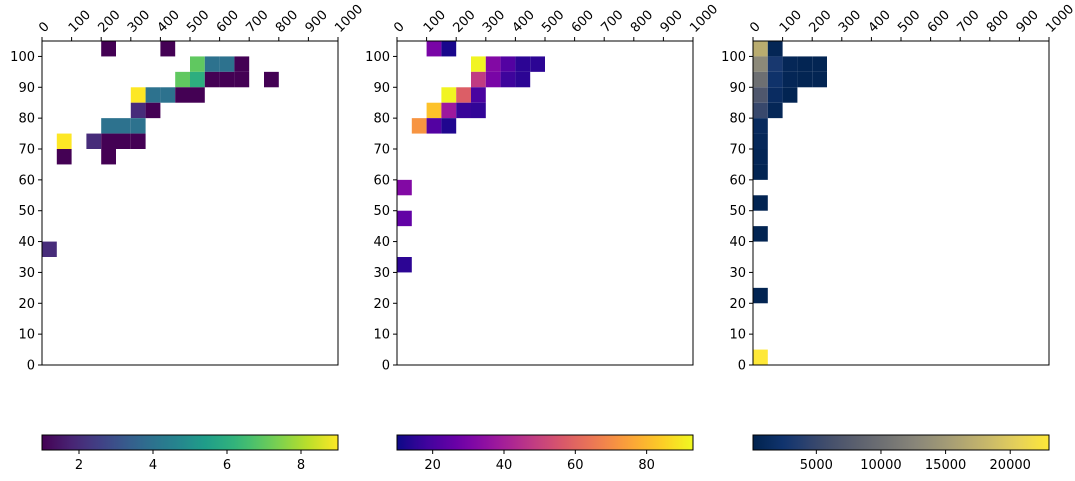 The image size is (1075, 481). I want to click on y-tick-label: 10, so click(26, 335).